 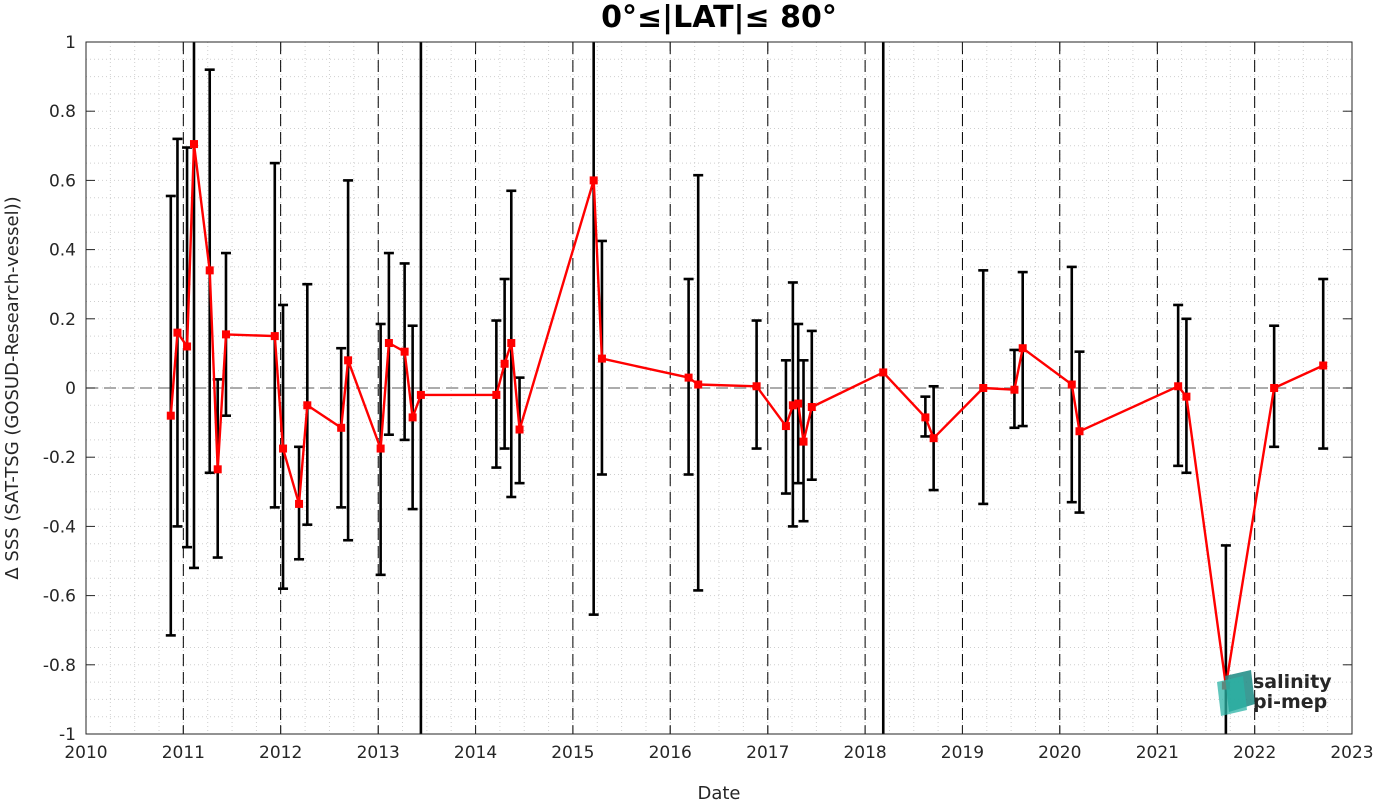 I want to click on y-tick-label: 0.8, so click(x=62, y=112).